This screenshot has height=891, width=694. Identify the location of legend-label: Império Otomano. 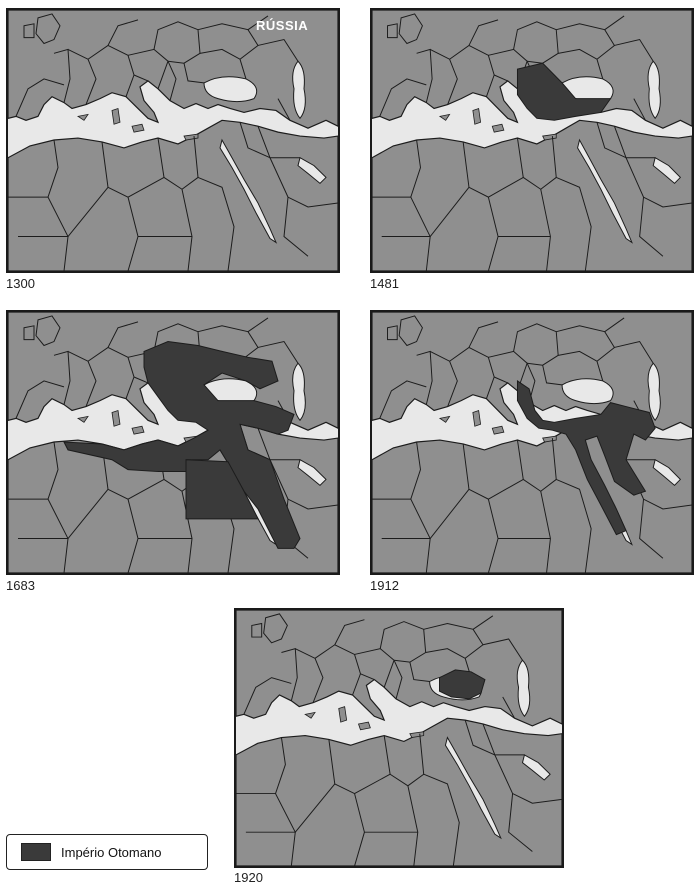
(111, 852).